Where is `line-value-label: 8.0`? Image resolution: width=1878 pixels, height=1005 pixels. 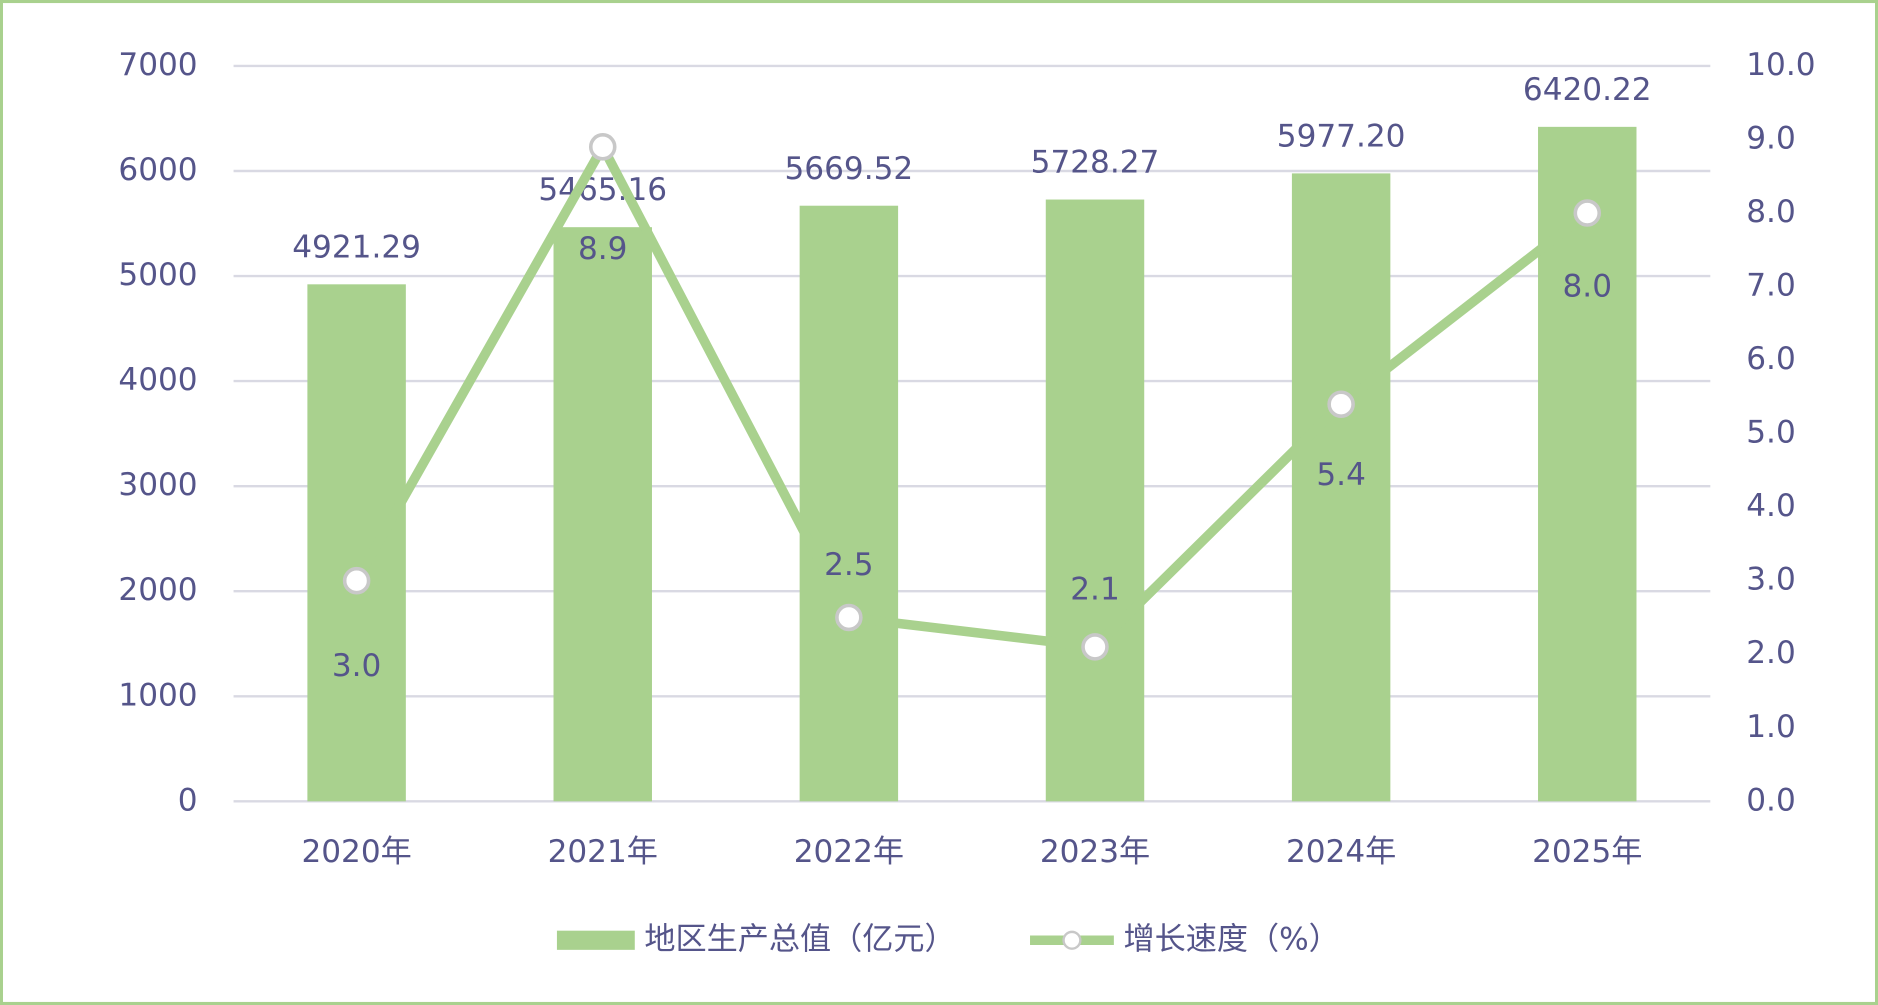
line-value-label: 8.0 is located at coordinates (1588, 286).